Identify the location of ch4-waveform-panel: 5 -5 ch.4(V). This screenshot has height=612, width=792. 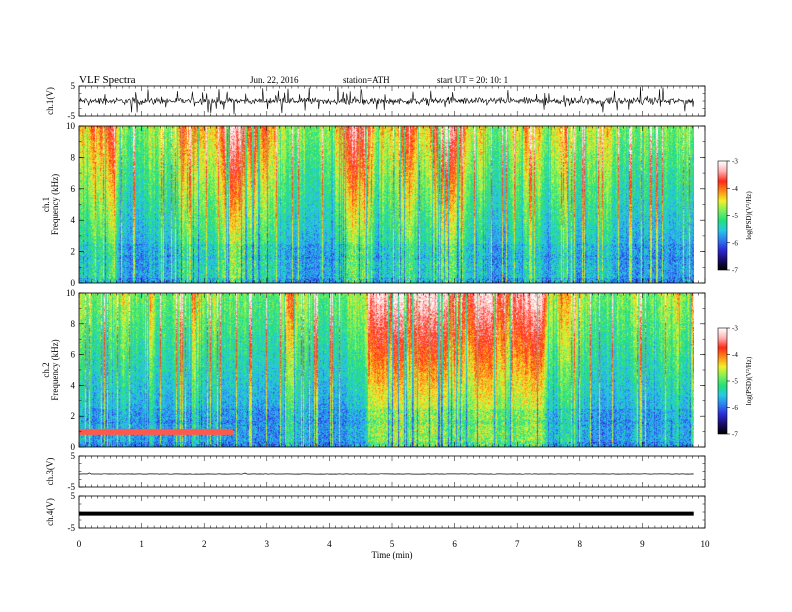
(375, 512).